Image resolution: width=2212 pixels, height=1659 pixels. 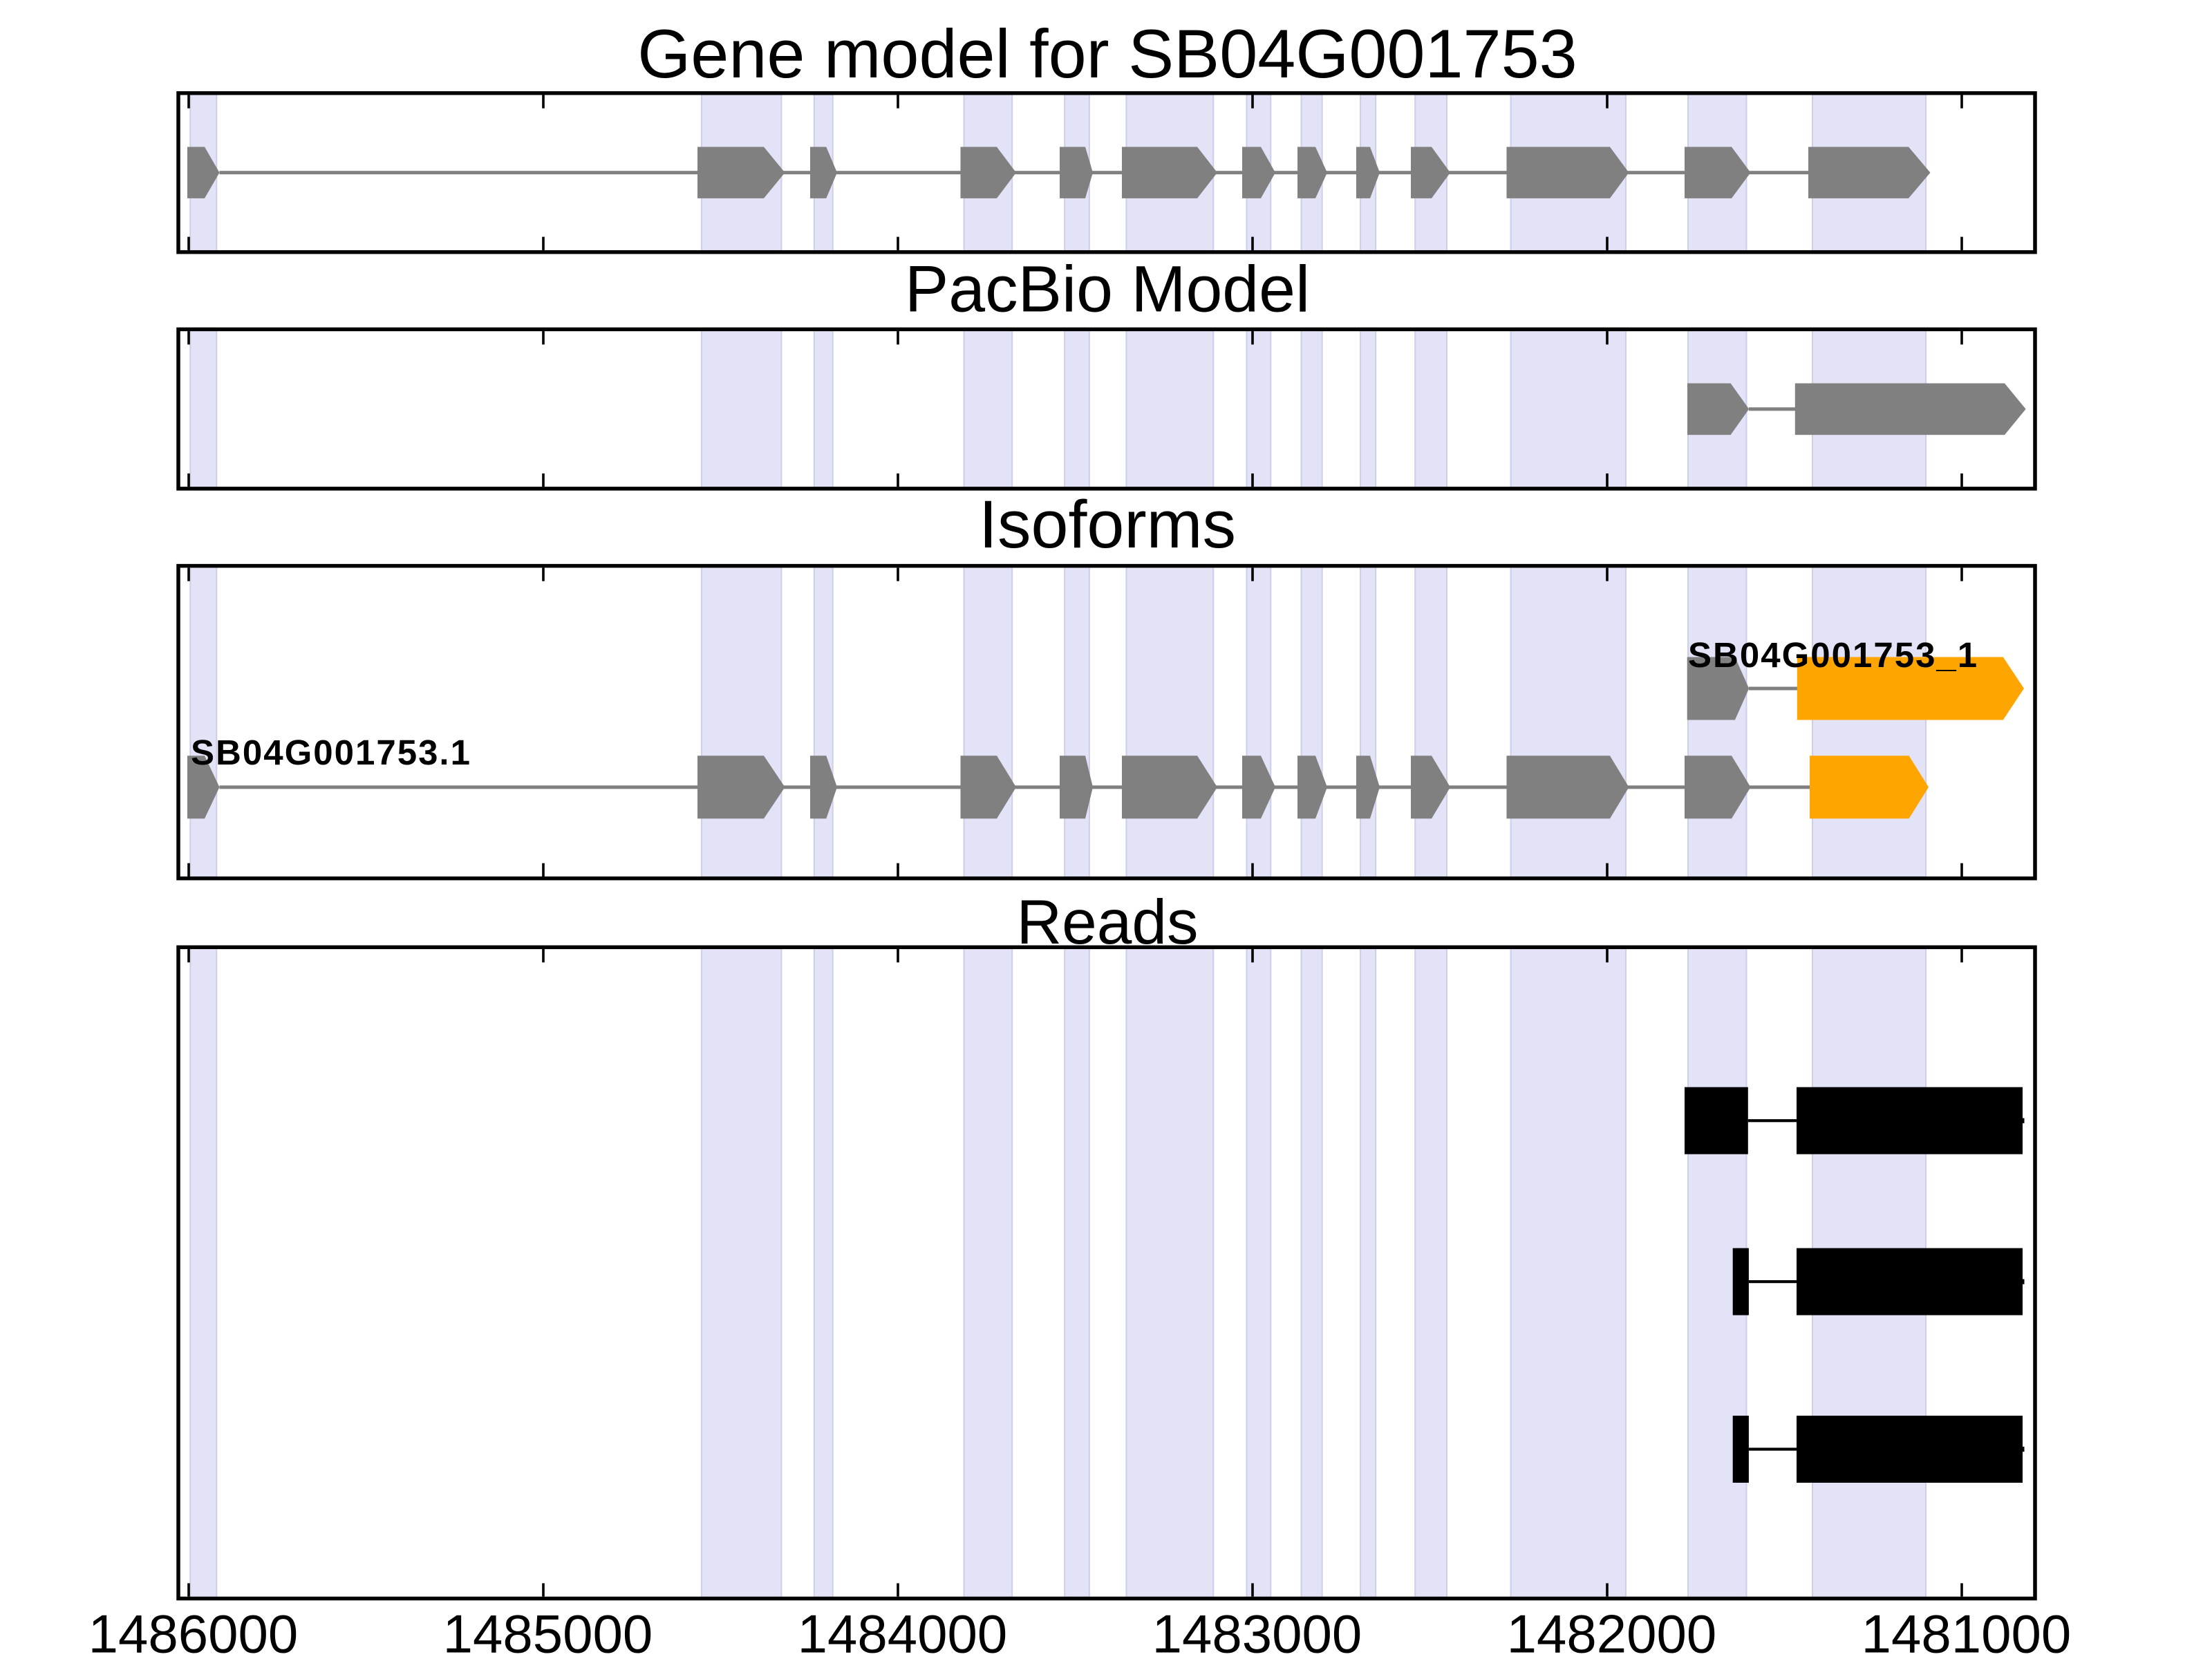 I want to click on svg-text: 1482000, so click(x=1612, y=1632).